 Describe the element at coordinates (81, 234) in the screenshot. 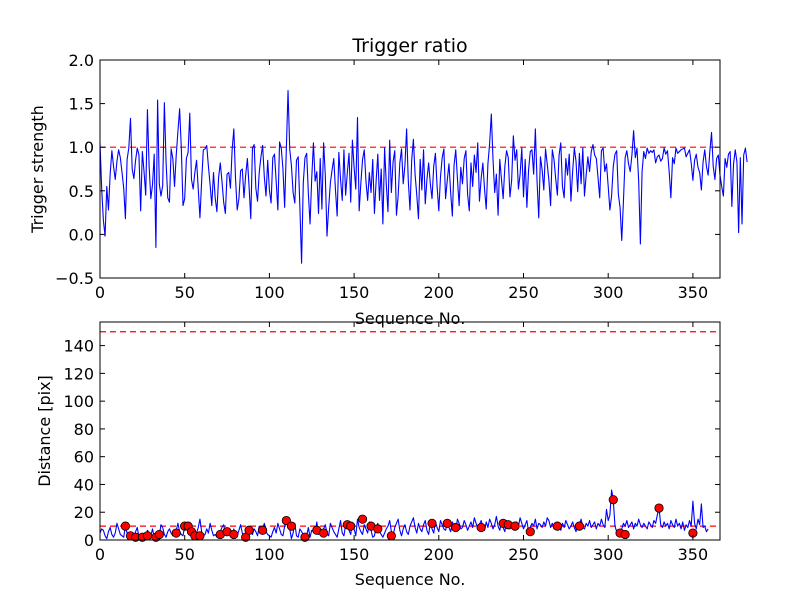

I see `y-tick-label: 0.0` at that location.